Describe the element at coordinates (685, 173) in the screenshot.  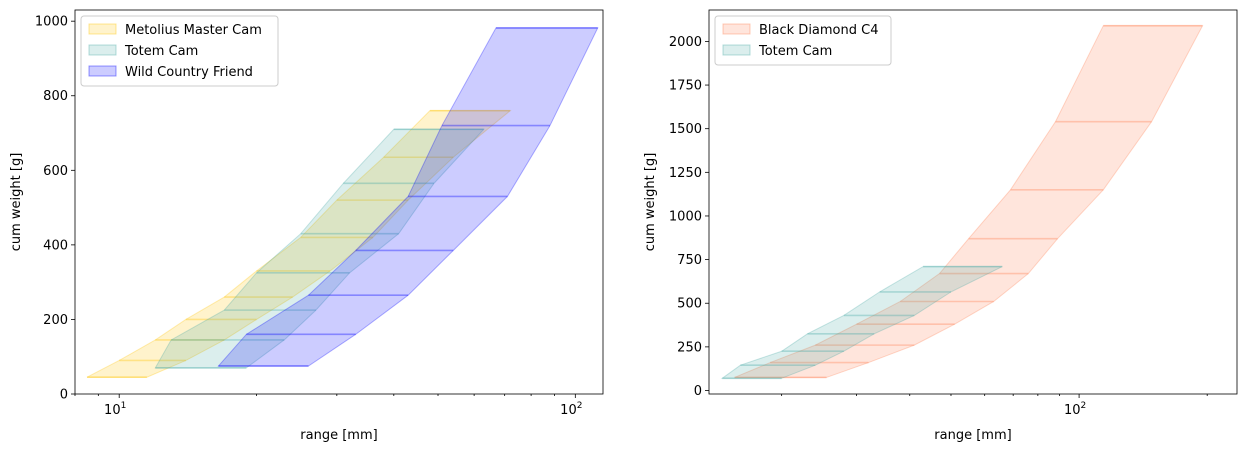
I see `y-tick-label: 1250` at that location.